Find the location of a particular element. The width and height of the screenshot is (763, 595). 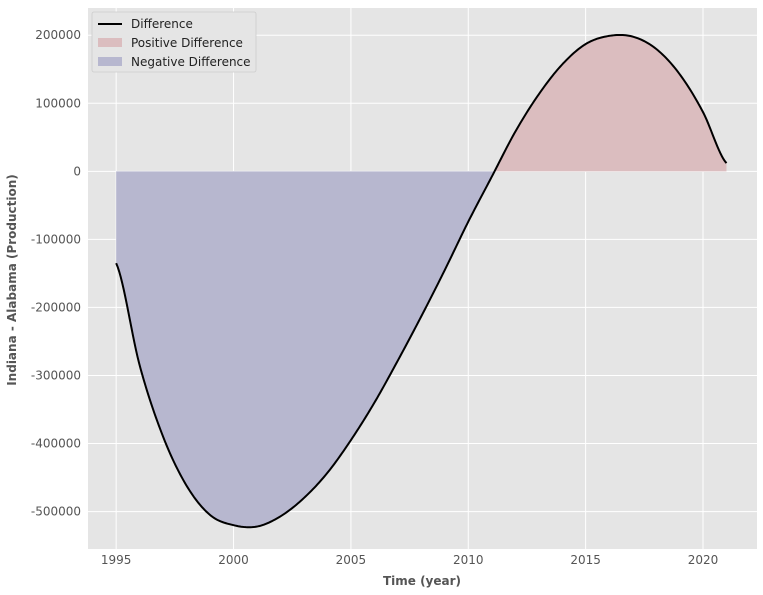

x-tick-label: 2010 is located at coordinates (468, 560).